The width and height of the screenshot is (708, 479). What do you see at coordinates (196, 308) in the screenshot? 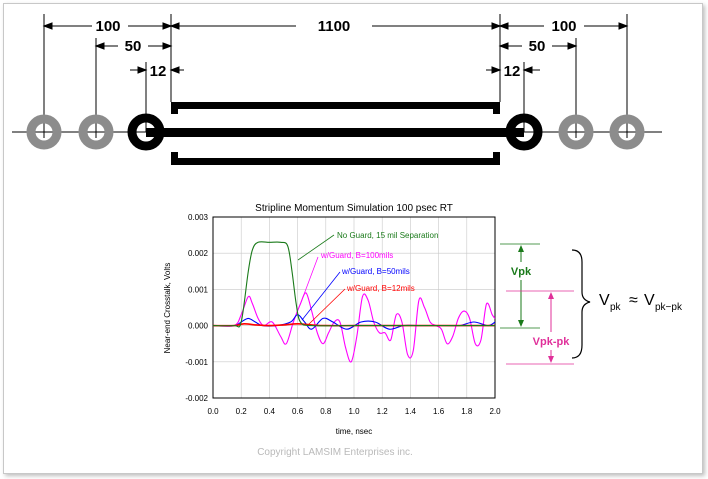
I see `y-tick-labels: 0.003 0.002 0.001 0.000 -0.001 -0.002` at bounding box center [196, 308].